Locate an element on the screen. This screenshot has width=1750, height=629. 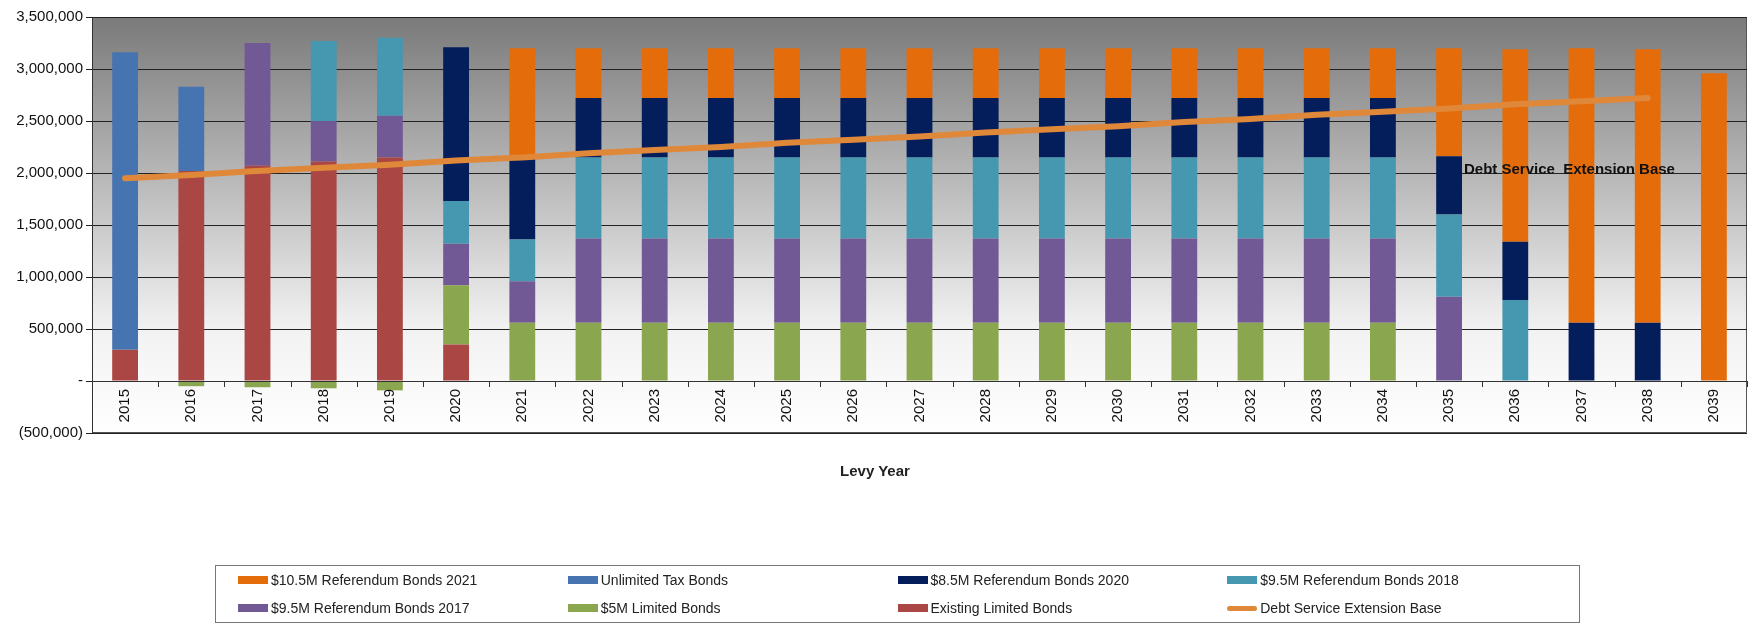
y-tick-label: 3,500,000 is located at coordinates (49, 16).